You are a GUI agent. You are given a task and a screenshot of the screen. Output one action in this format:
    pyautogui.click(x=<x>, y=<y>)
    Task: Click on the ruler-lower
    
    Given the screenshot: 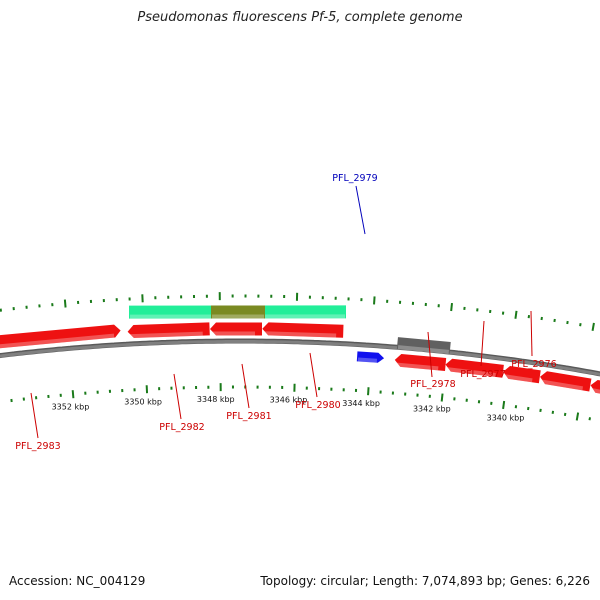 What is the action you would take?
    pyautogui.click(x=297, y=312)
    